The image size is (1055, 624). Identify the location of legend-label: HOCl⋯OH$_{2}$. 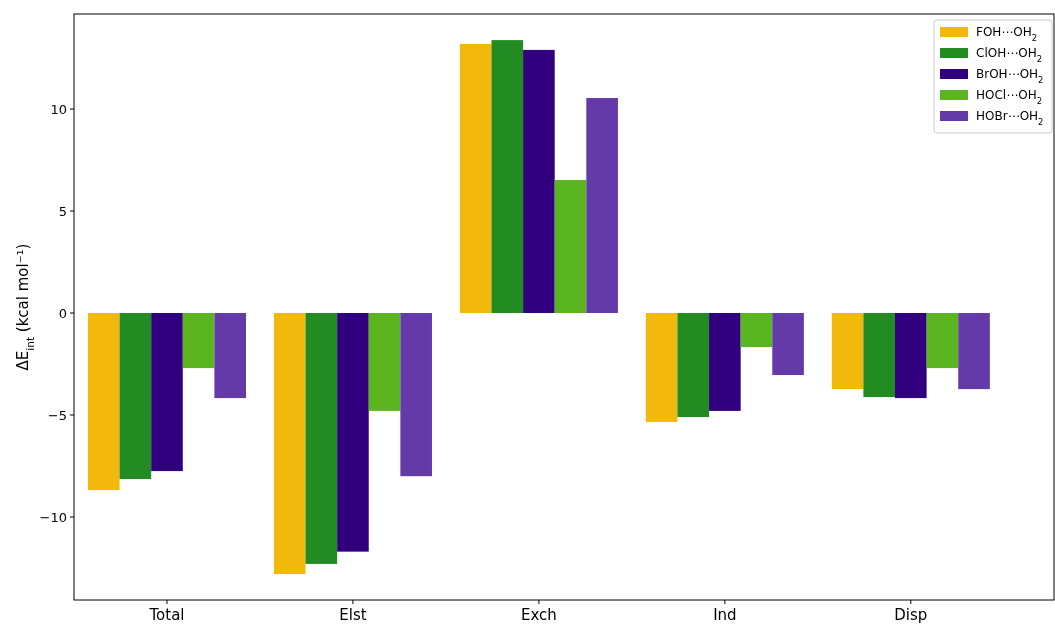
(1009, 97).